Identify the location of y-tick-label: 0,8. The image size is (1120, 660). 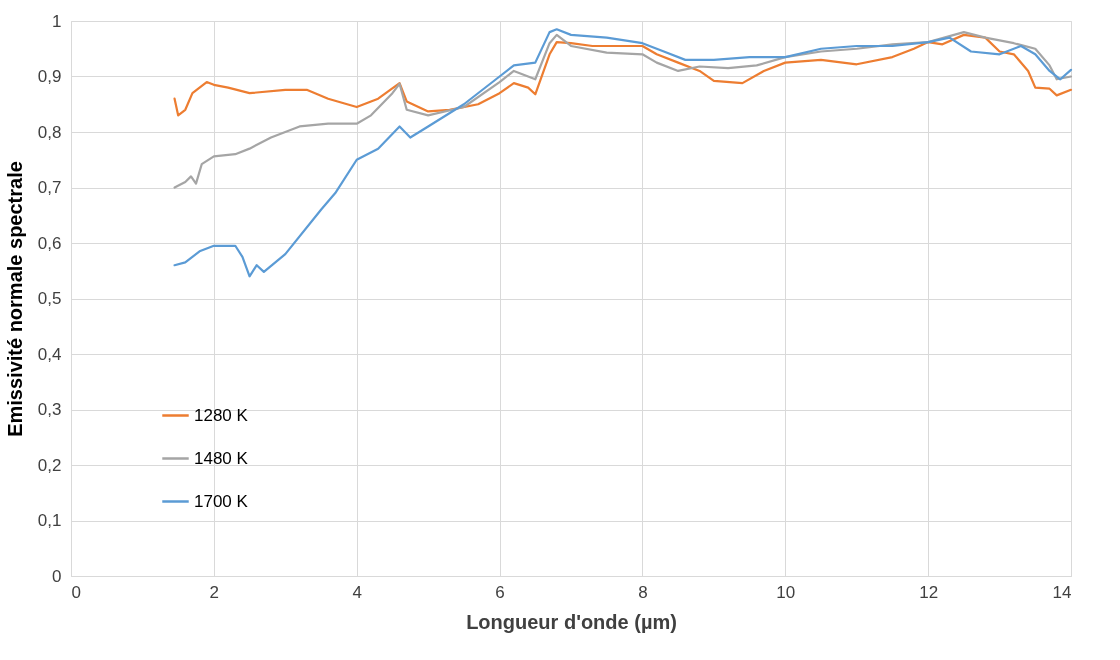
(49, 132).